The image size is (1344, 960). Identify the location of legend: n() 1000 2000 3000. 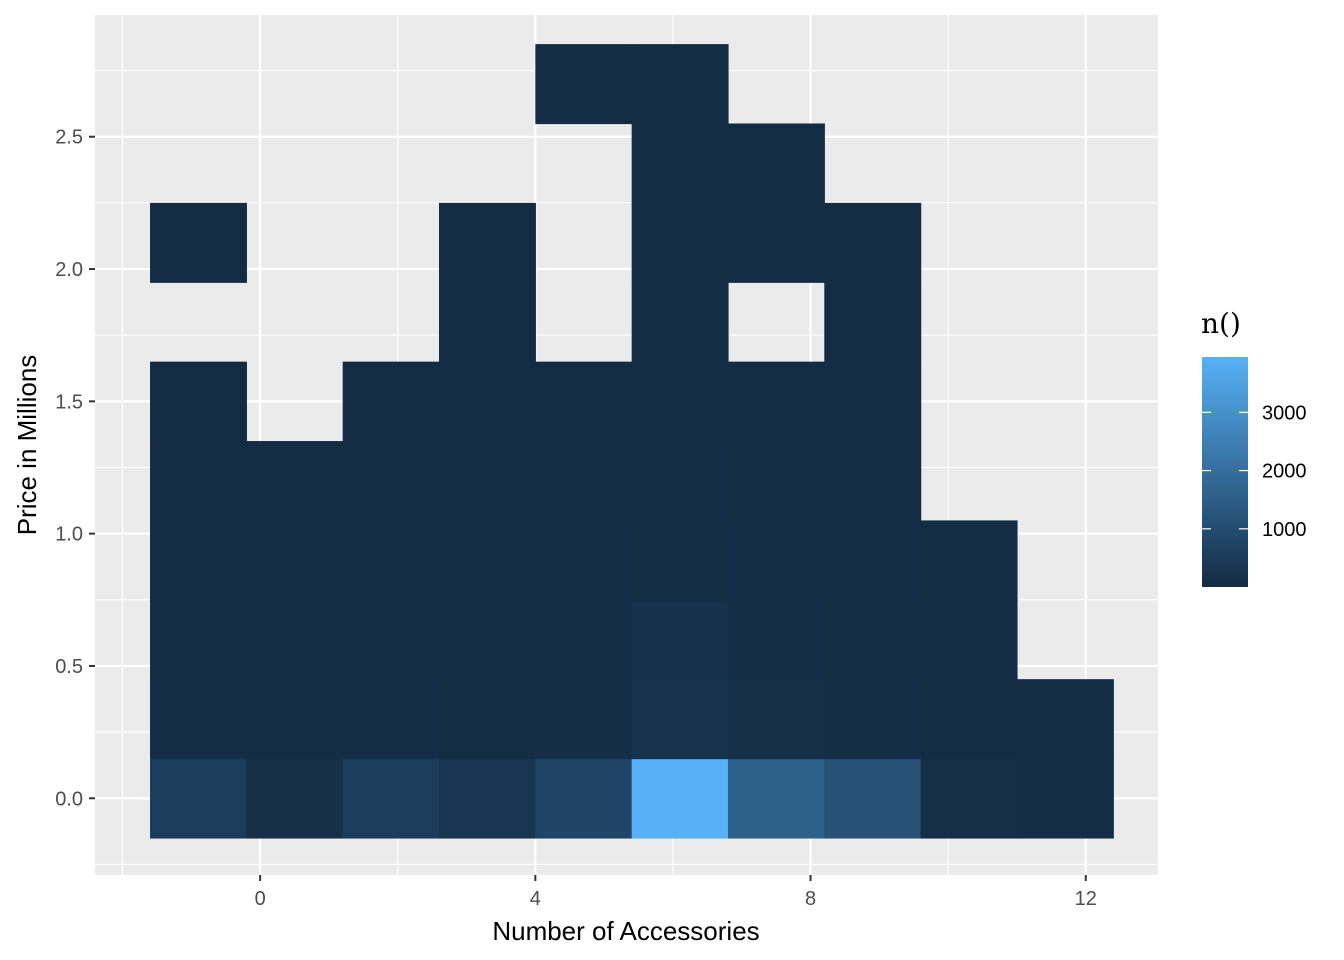
(1254, 447).